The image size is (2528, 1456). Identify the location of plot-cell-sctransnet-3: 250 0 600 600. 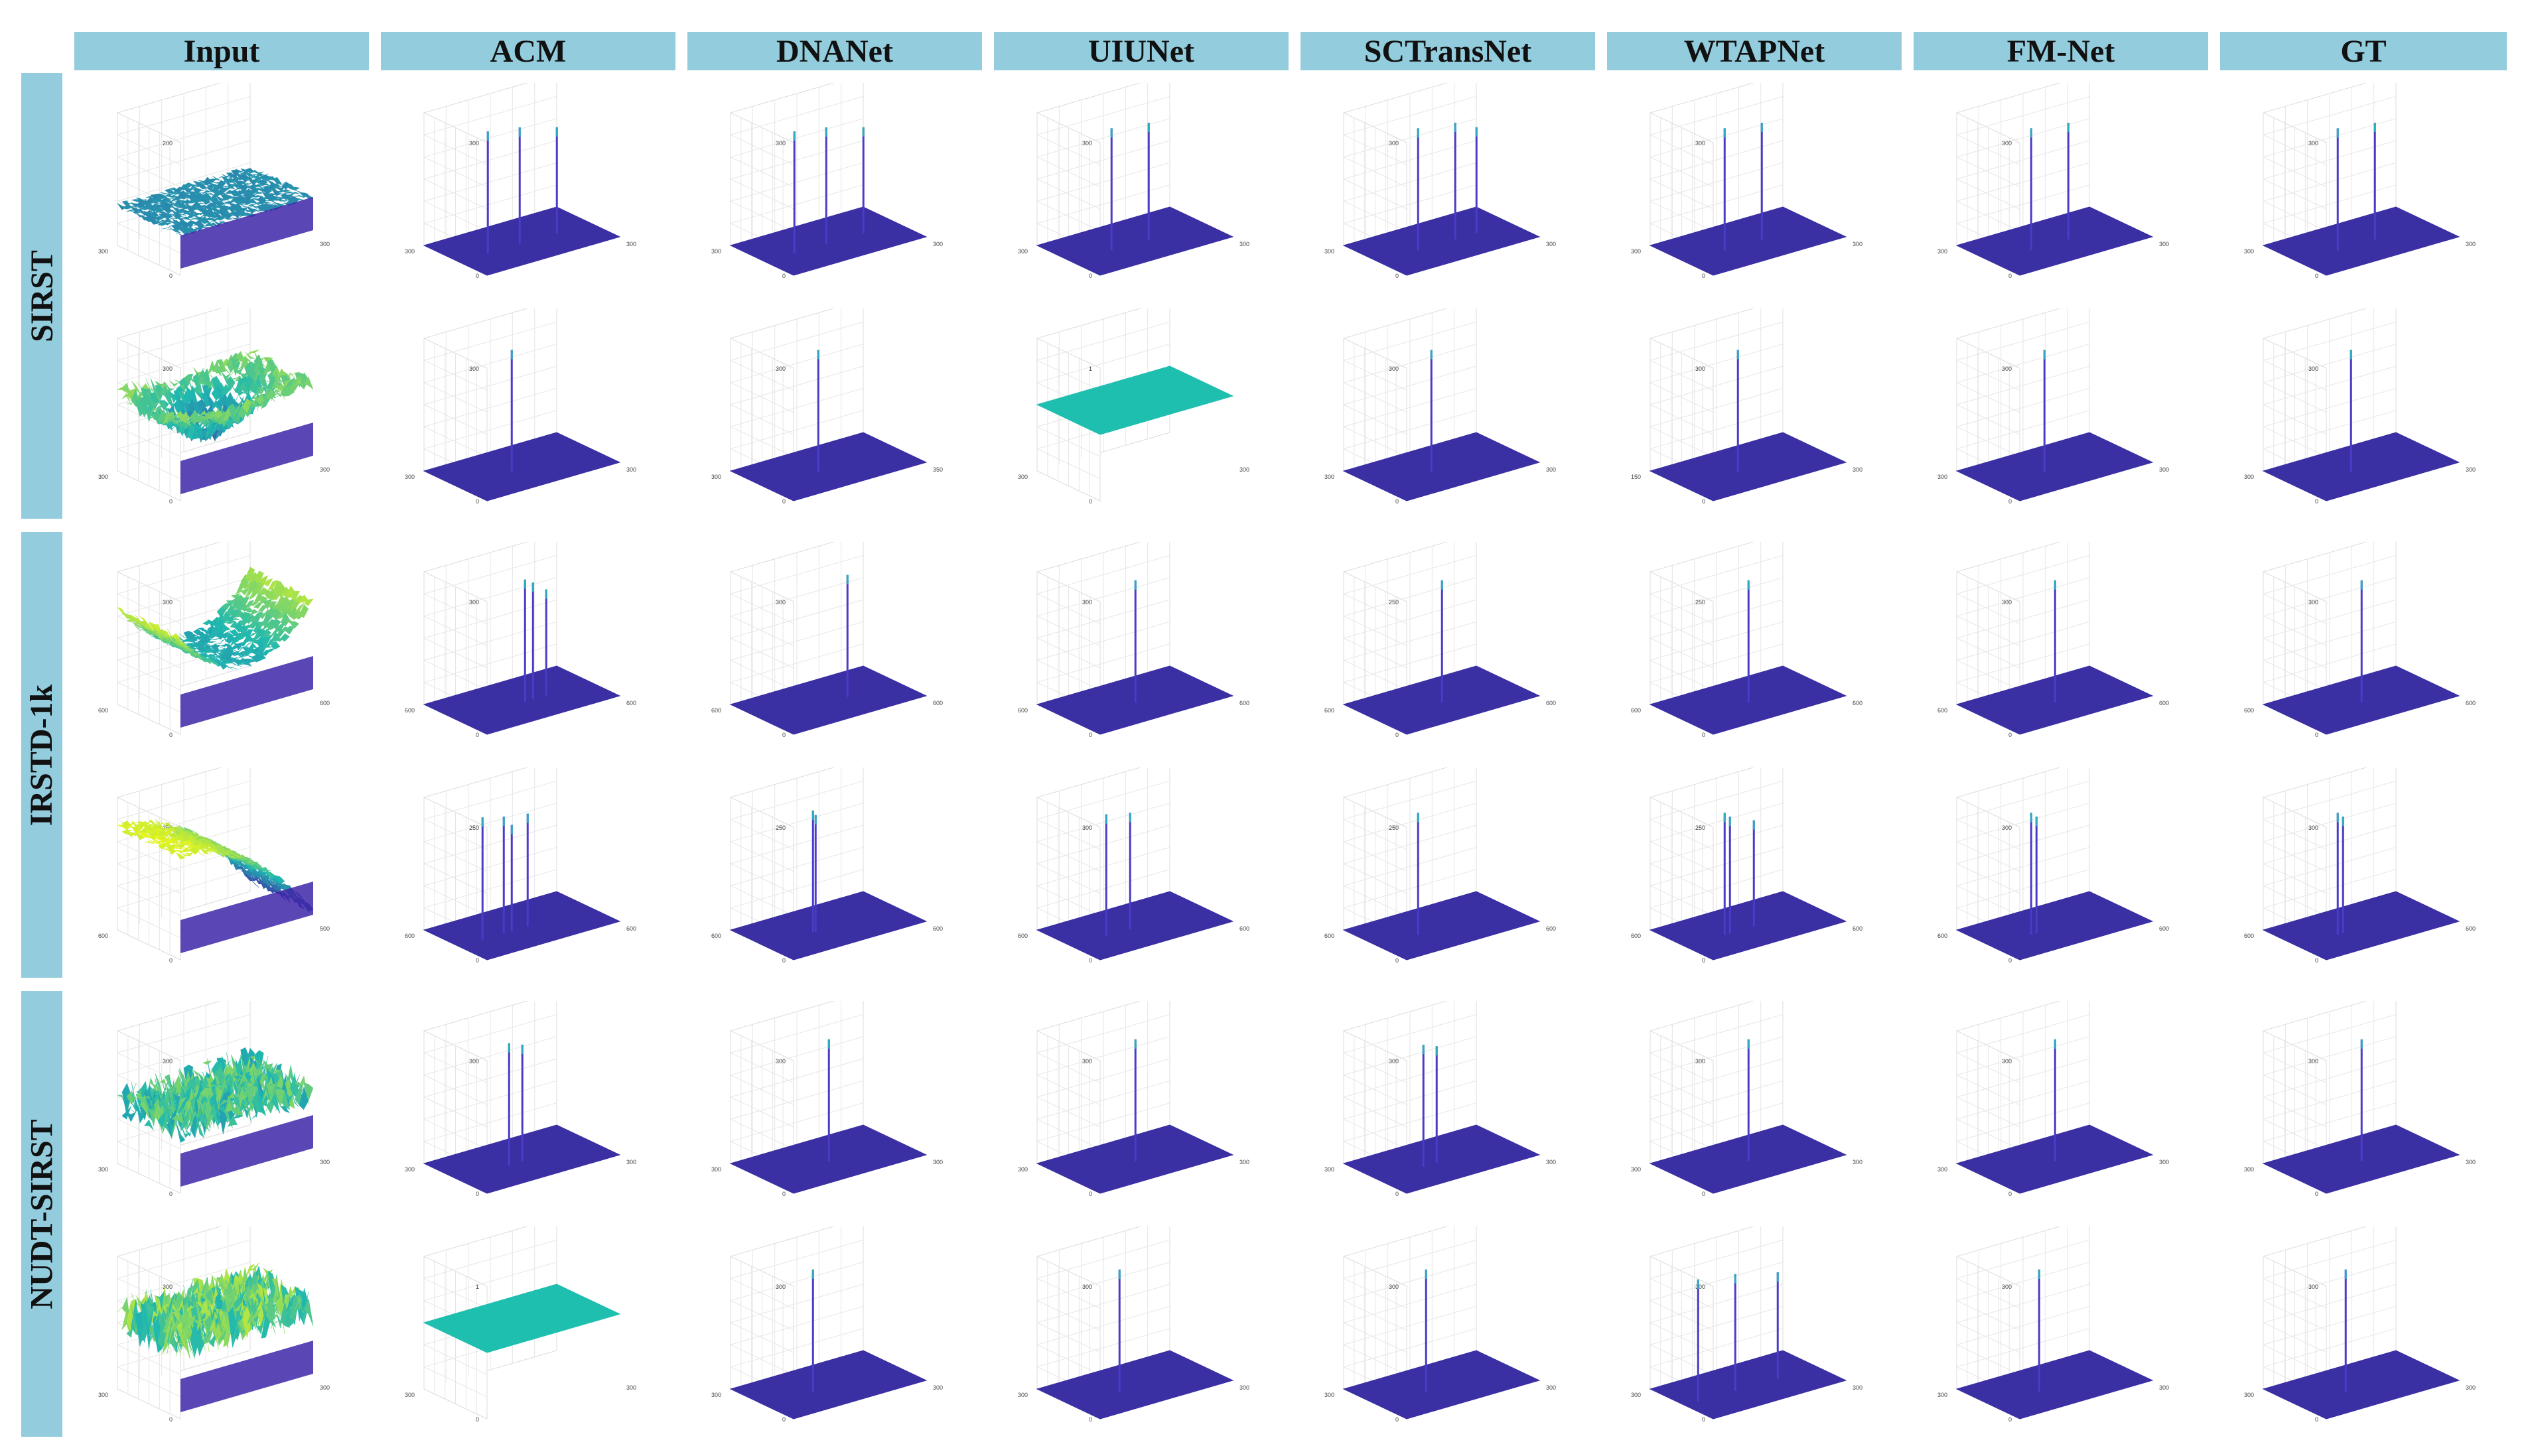
(1447, 880).